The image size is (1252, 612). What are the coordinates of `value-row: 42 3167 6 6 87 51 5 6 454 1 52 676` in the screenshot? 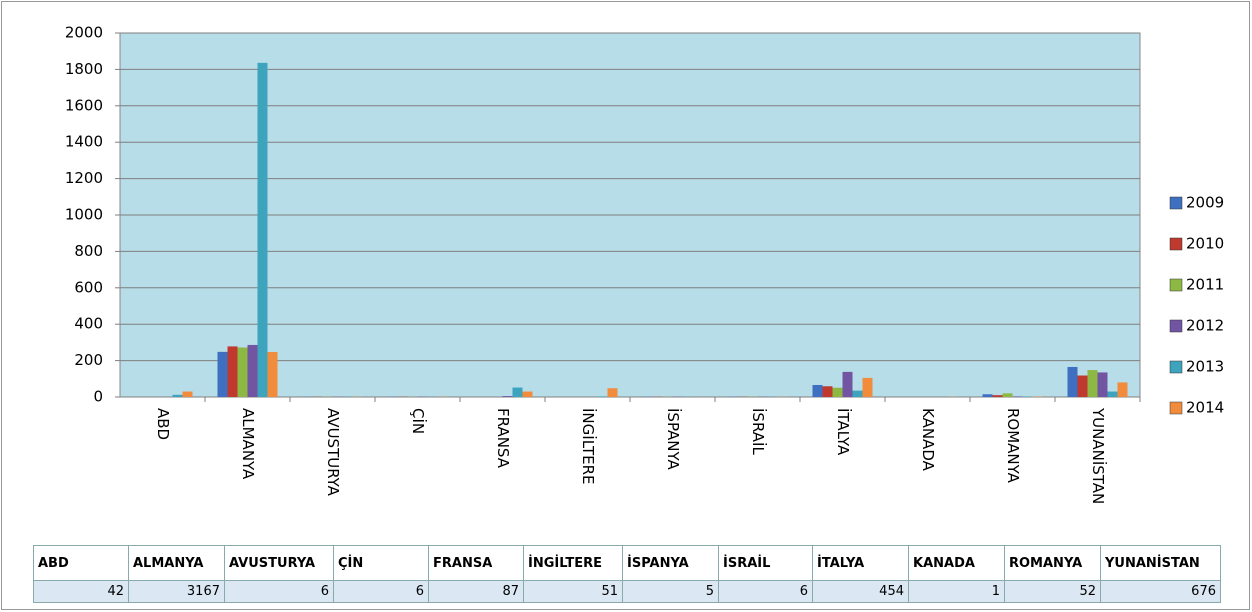 It's located at (627, 591).